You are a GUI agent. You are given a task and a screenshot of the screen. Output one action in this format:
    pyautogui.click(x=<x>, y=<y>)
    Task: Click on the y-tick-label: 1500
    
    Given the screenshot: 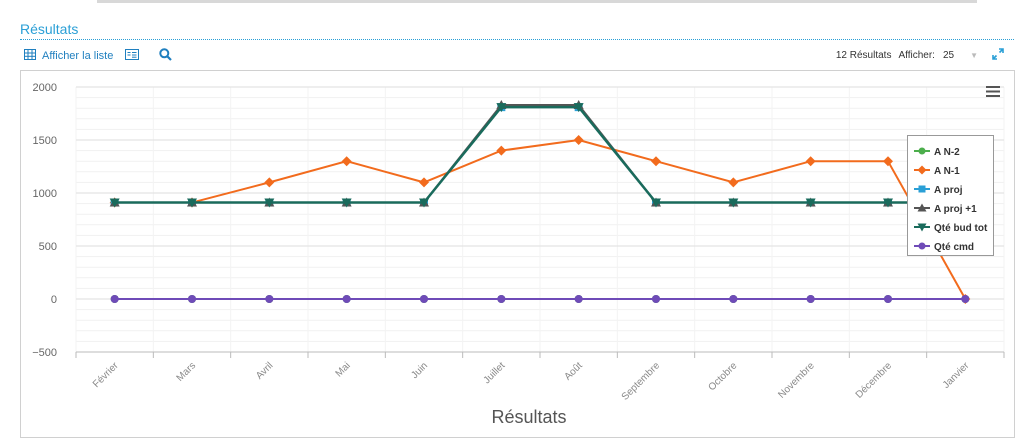 What is the action you would take?
    pyautogui.click(x=45, y=141)
    